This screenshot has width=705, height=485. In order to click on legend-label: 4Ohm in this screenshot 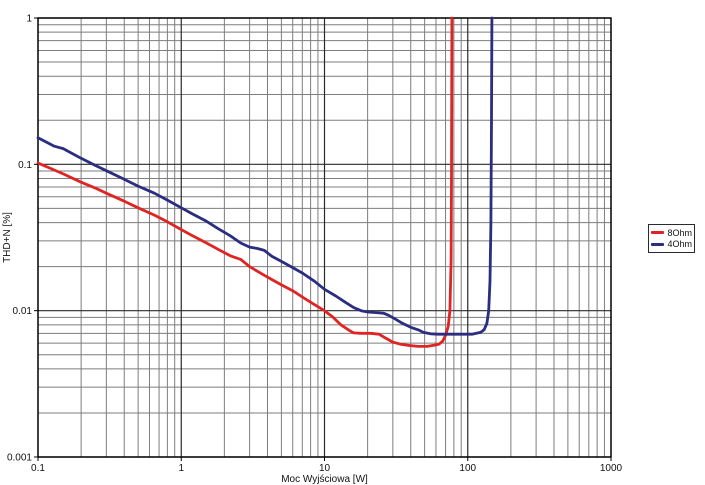, I will do `click(679, 244)`.